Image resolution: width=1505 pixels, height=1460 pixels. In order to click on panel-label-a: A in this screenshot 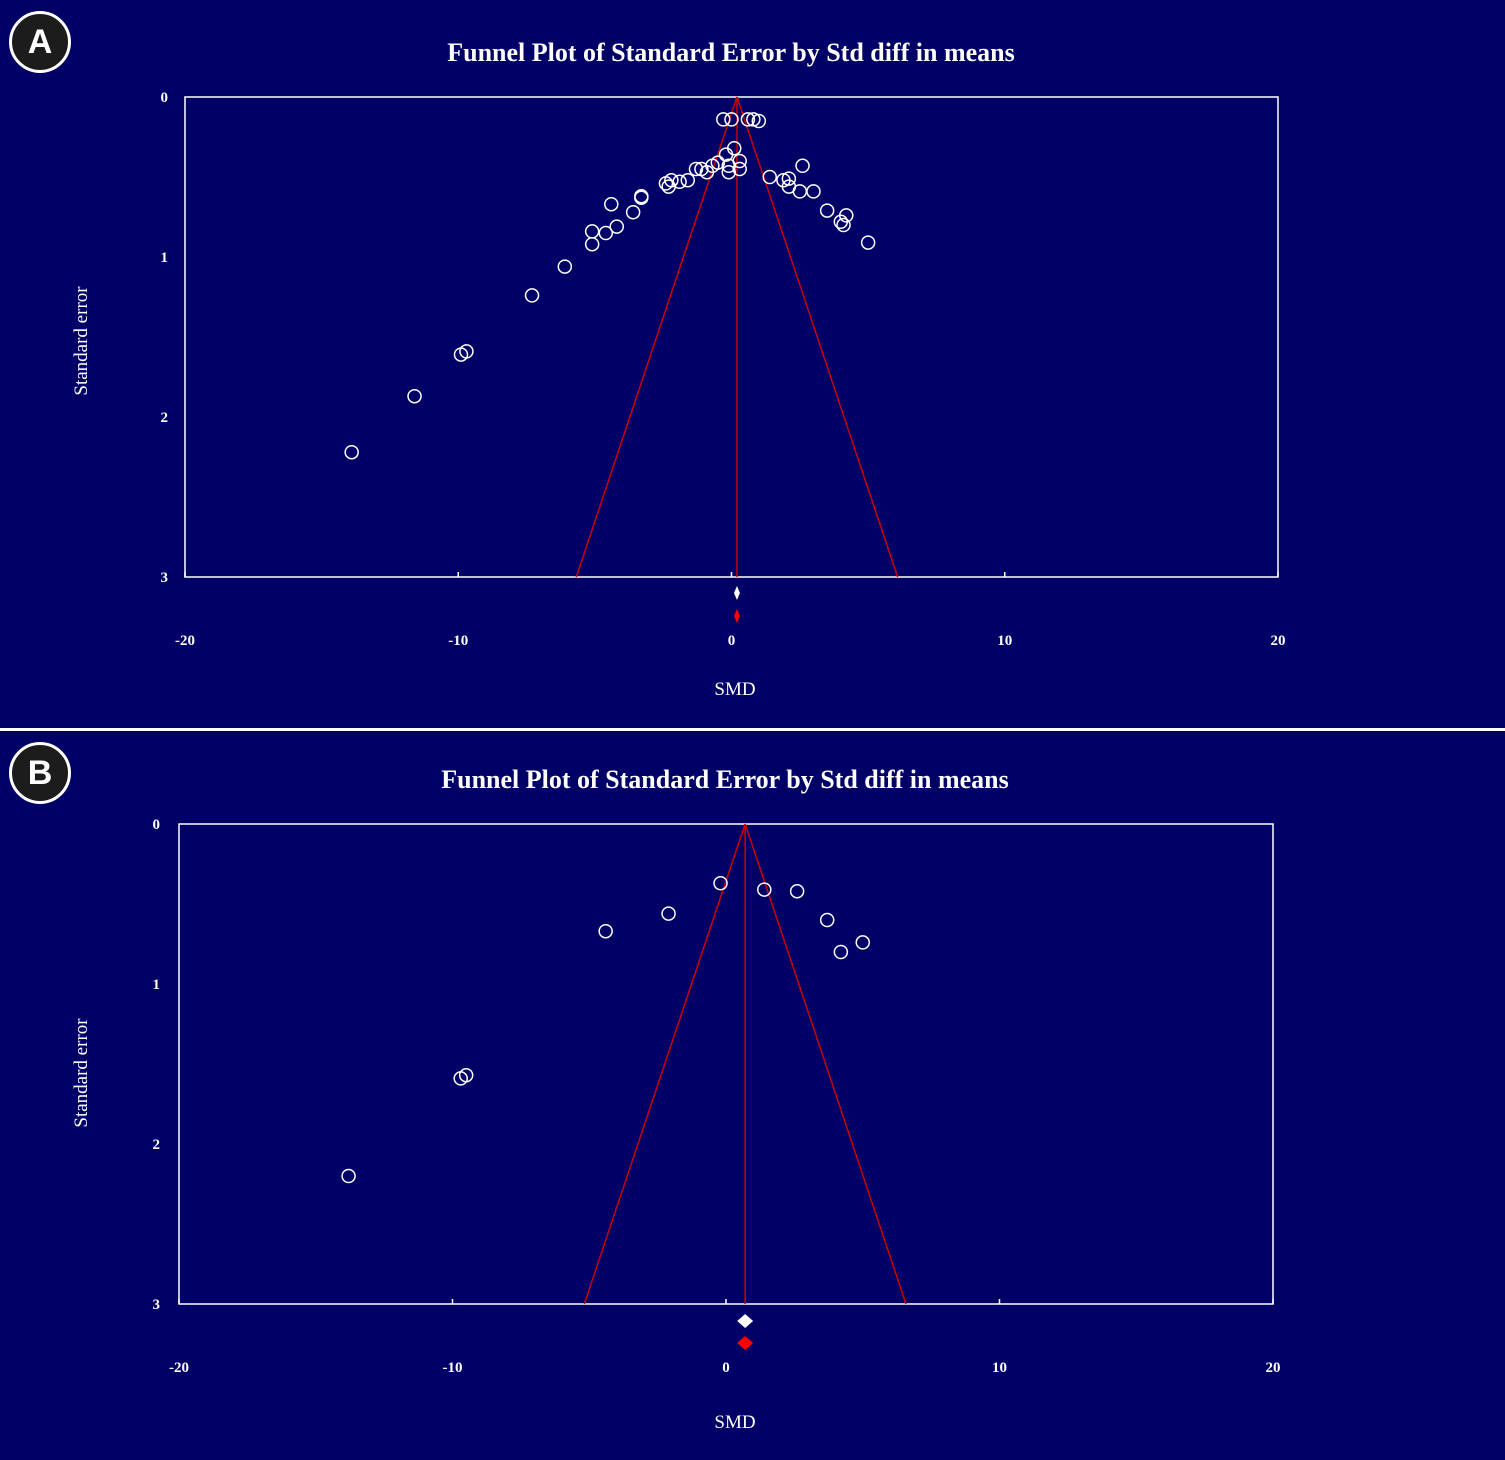, I will do `click(40, 42)`.